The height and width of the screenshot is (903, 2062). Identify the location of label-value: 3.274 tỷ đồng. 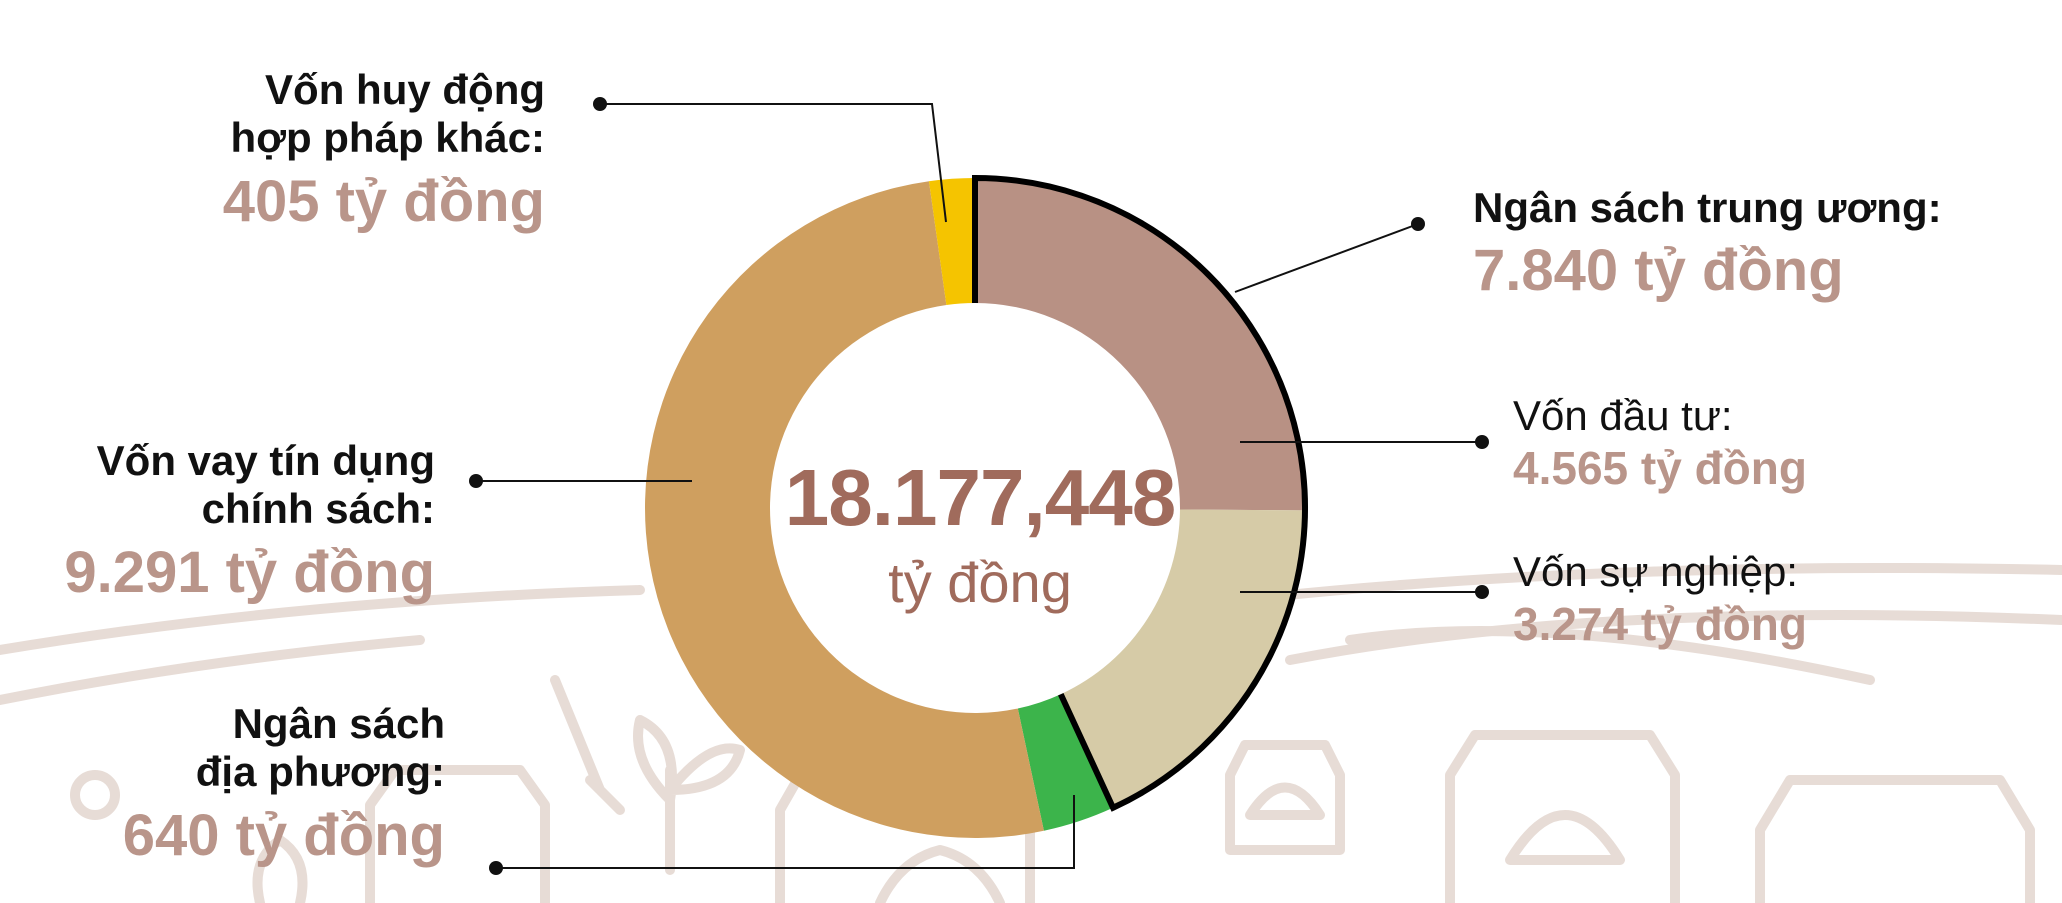
(1660, 624).